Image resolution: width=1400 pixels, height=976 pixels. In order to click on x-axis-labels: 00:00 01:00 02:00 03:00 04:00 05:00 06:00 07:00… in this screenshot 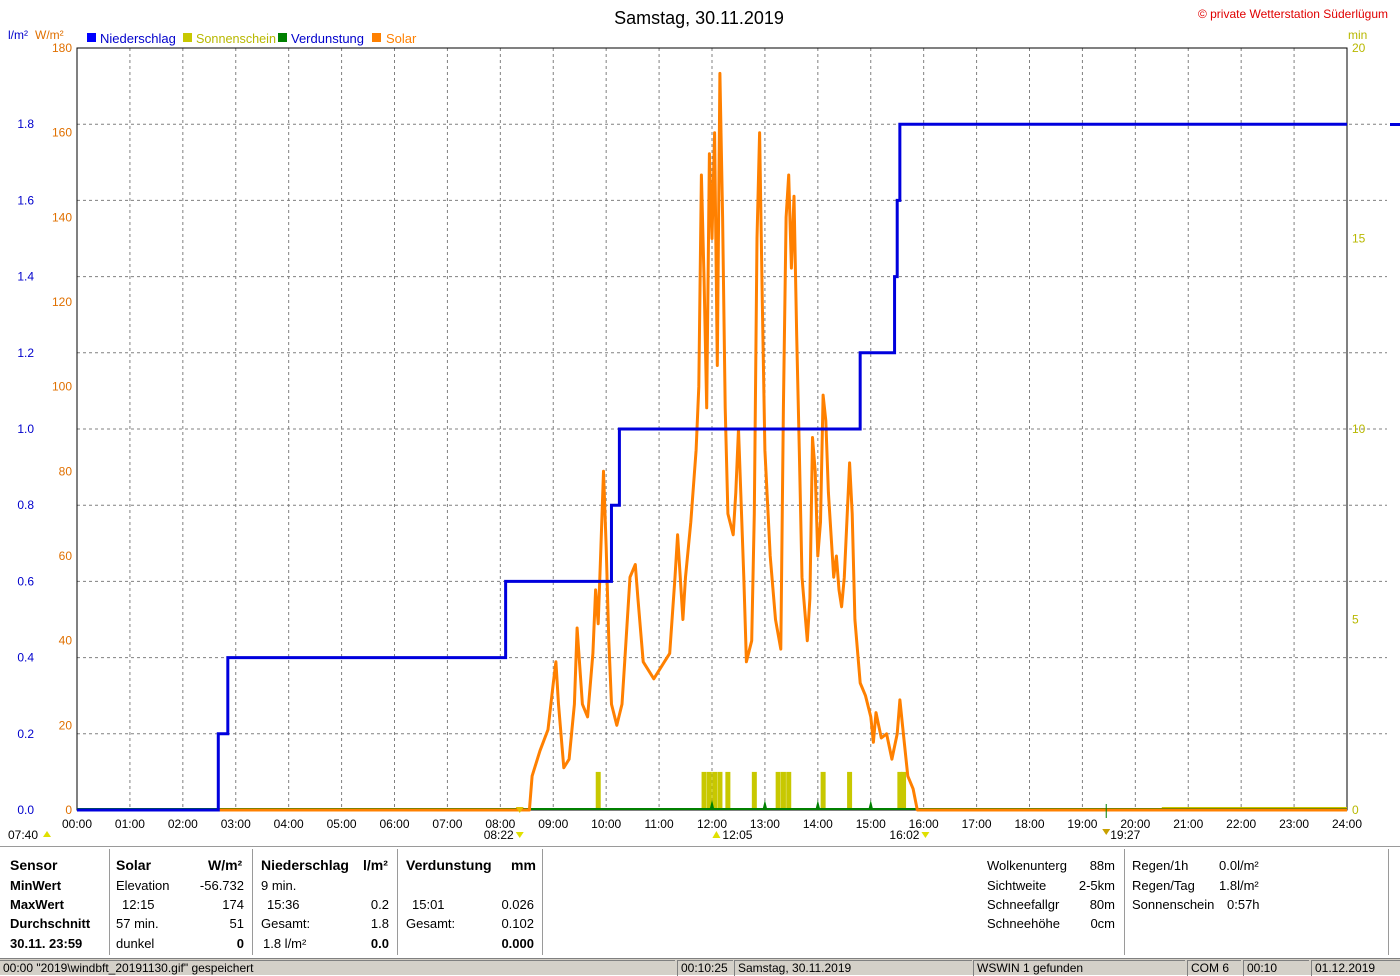, I will do `click(712, 824)`.